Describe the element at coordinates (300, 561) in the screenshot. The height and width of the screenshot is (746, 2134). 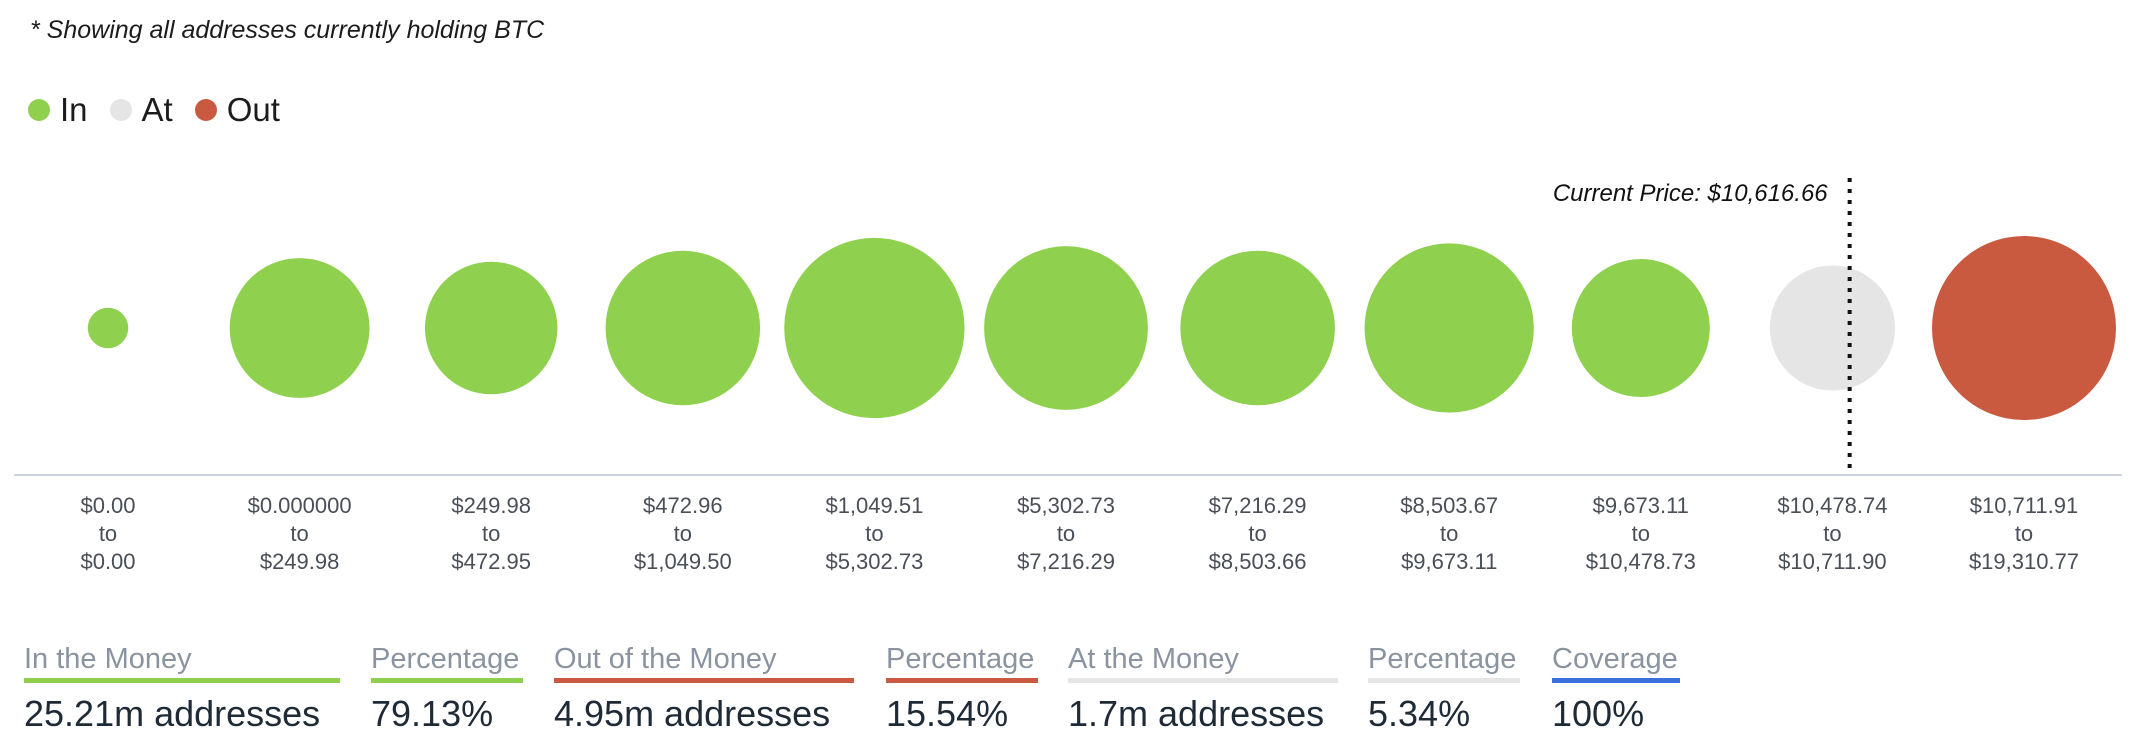
I see `tick-label-to: $249.98` at that location.